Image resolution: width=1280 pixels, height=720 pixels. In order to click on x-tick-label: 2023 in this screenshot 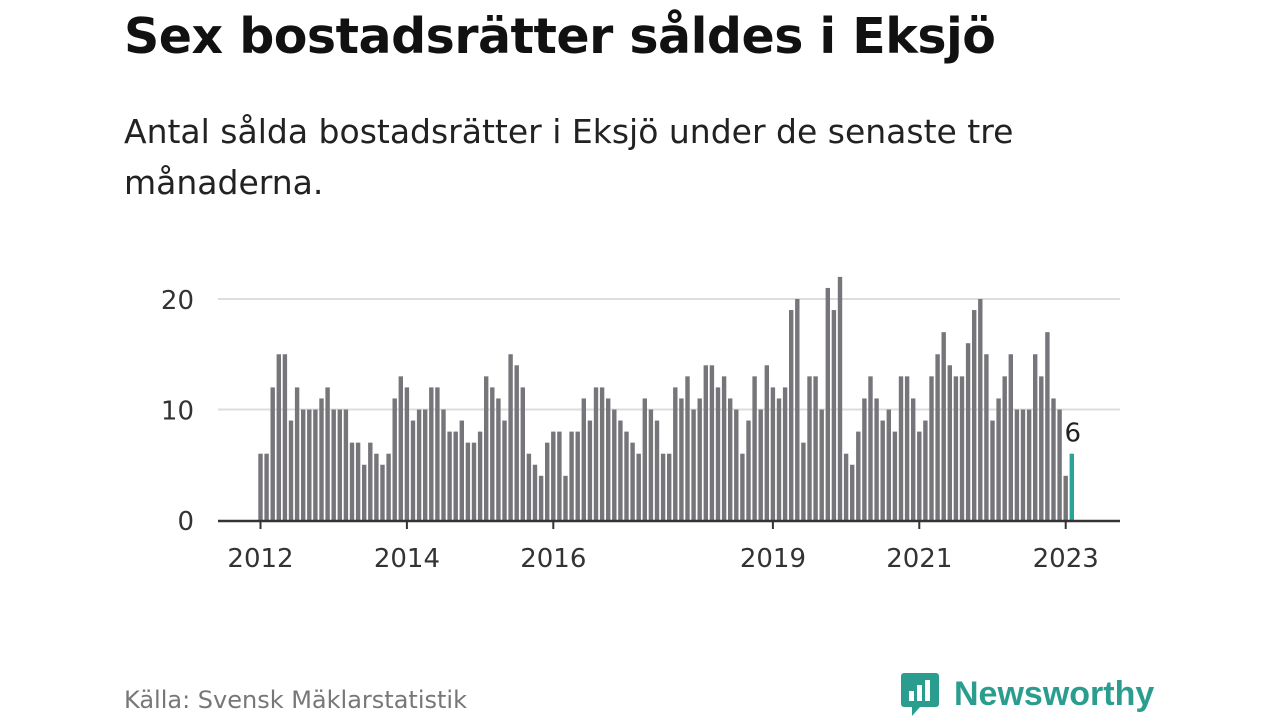, I will do `click(1066, 559)`.